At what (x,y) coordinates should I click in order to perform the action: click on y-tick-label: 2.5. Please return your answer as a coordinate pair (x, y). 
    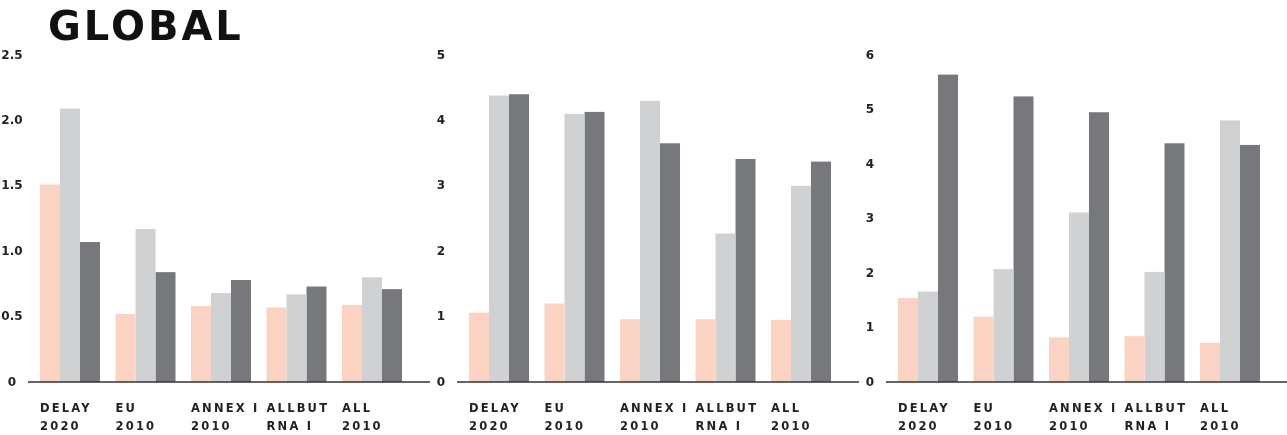
    Looking at the image, I should click on (12, 54).